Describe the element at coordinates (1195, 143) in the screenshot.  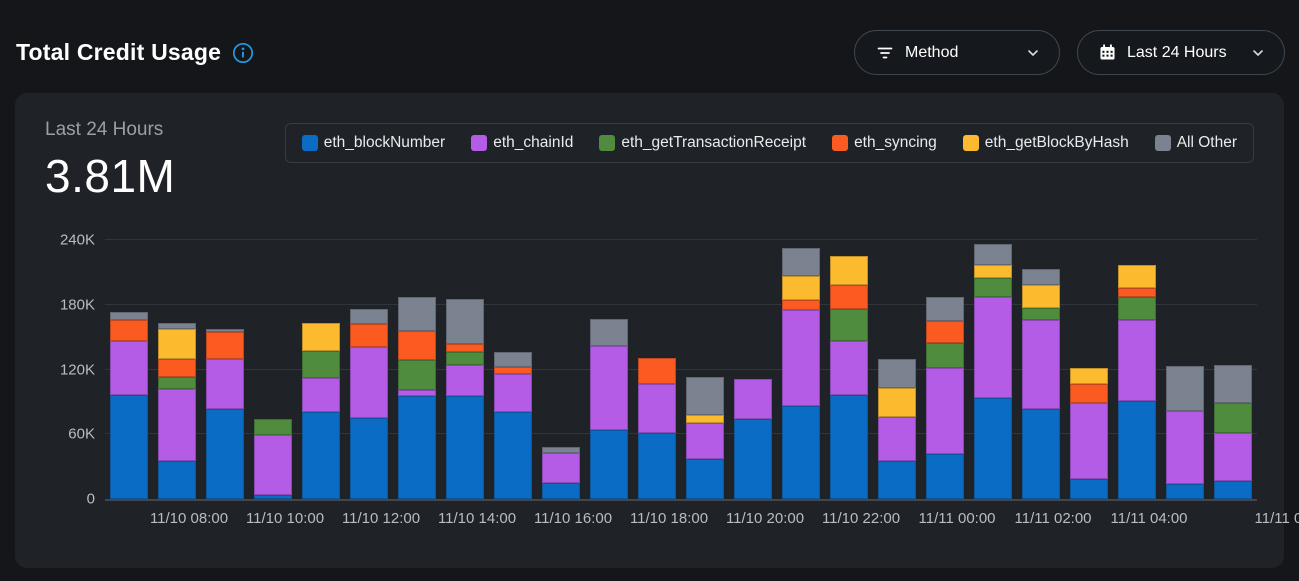
I see `legend-item-All Other: All Other` at that location.